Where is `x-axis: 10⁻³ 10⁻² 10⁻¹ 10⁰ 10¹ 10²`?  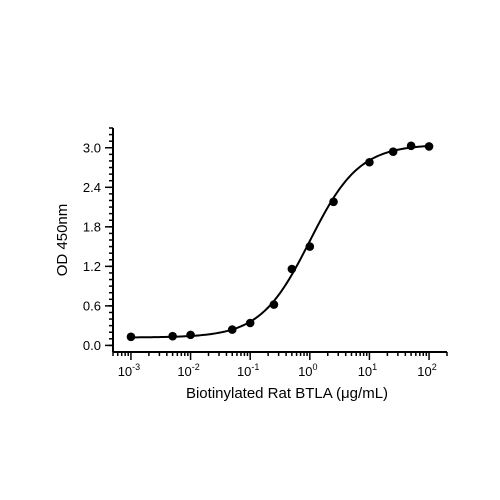 x-axis: 10⁻³ 10⁻² 10⁻¹ 10⁰ 10¹ 10² is located at coordinates (280, 365).